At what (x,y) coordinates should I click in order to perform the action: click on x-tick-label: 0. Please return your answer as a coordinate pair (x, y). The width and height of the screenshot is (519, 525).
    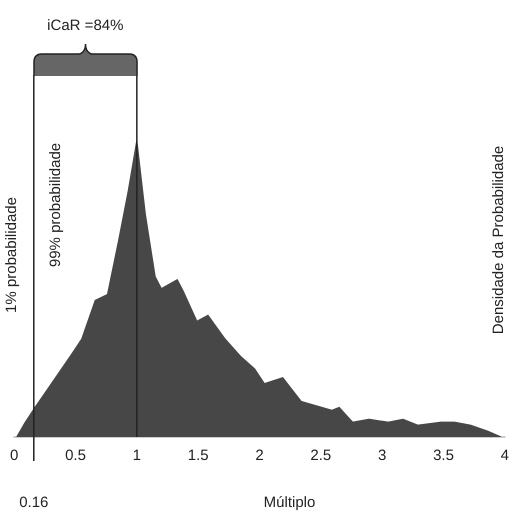
    Looking at the image, I should click on (14, 455).